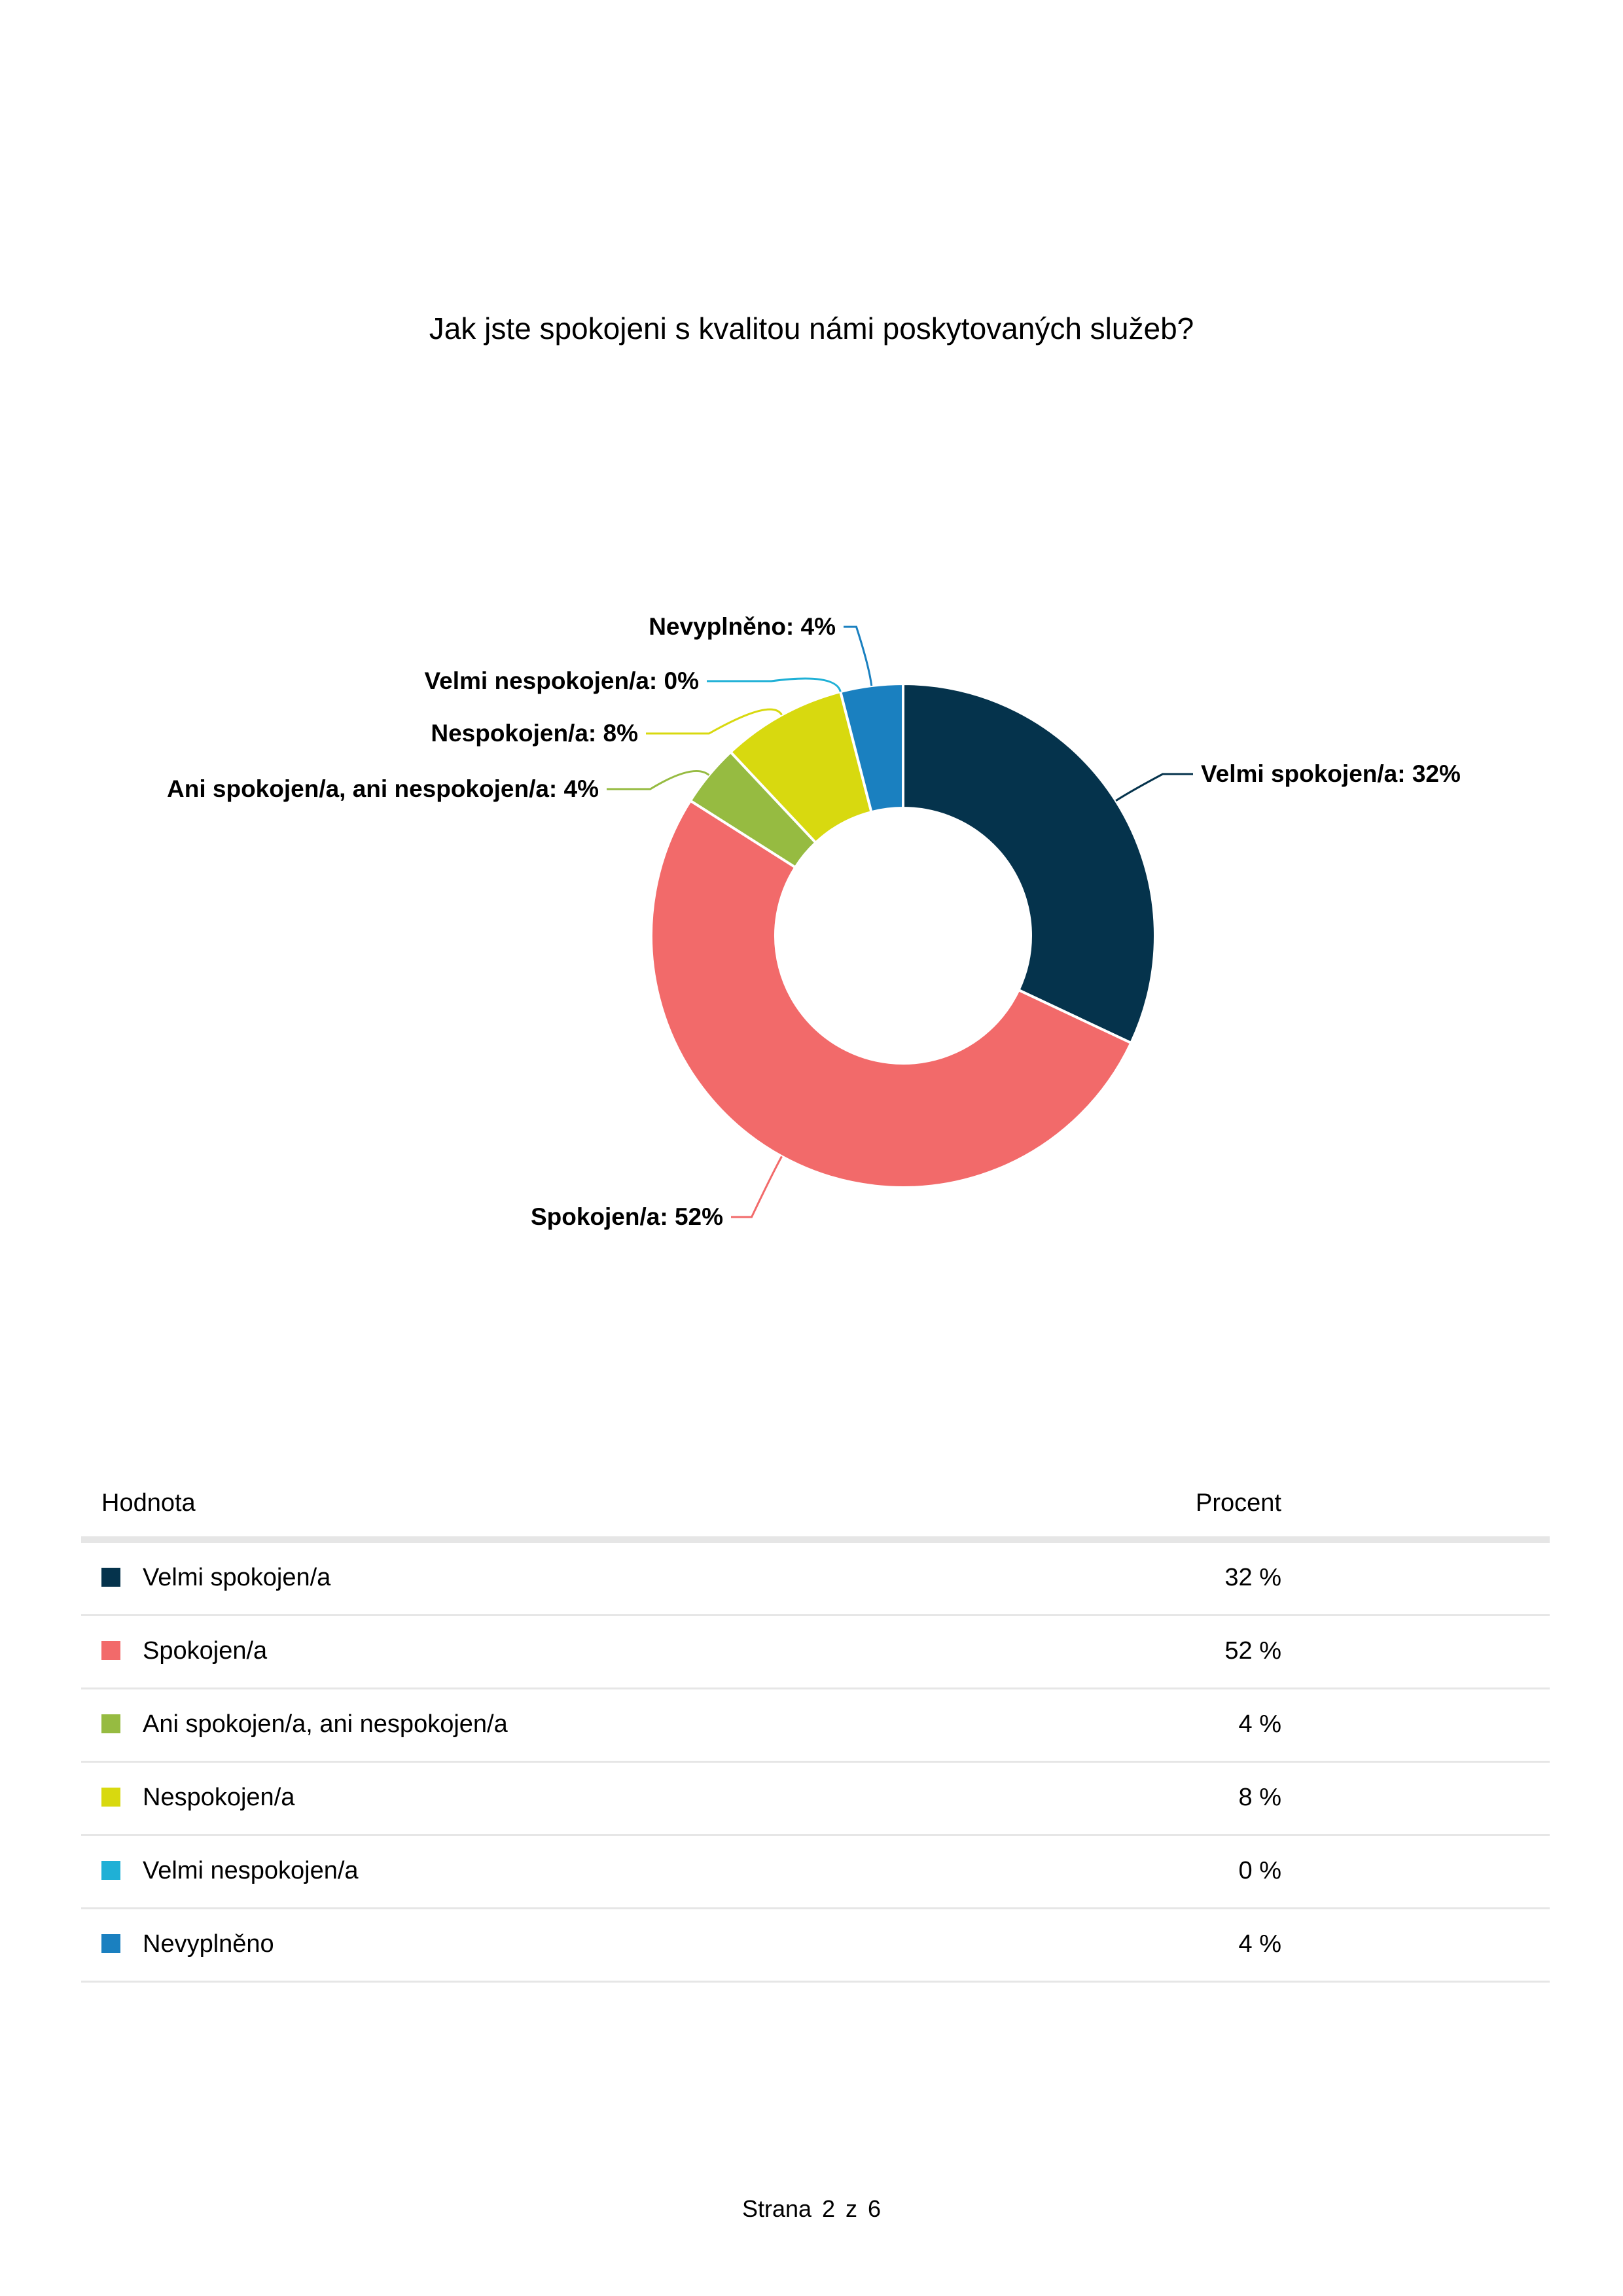 This screenshot has height=2296, width=1623. Describe the element at coordinates (1252, 1651) in the screenshot. I see `row-percent: 52 %` at that location.